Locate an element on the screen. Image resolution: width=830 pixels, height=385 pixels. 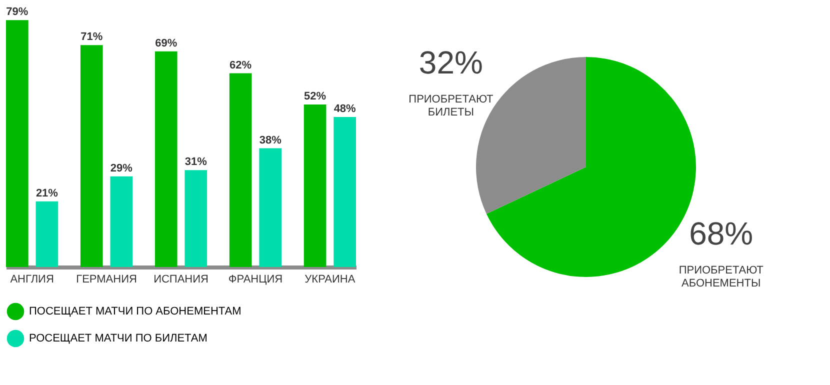
data-label: 79% is located at coordinates (17, 12).